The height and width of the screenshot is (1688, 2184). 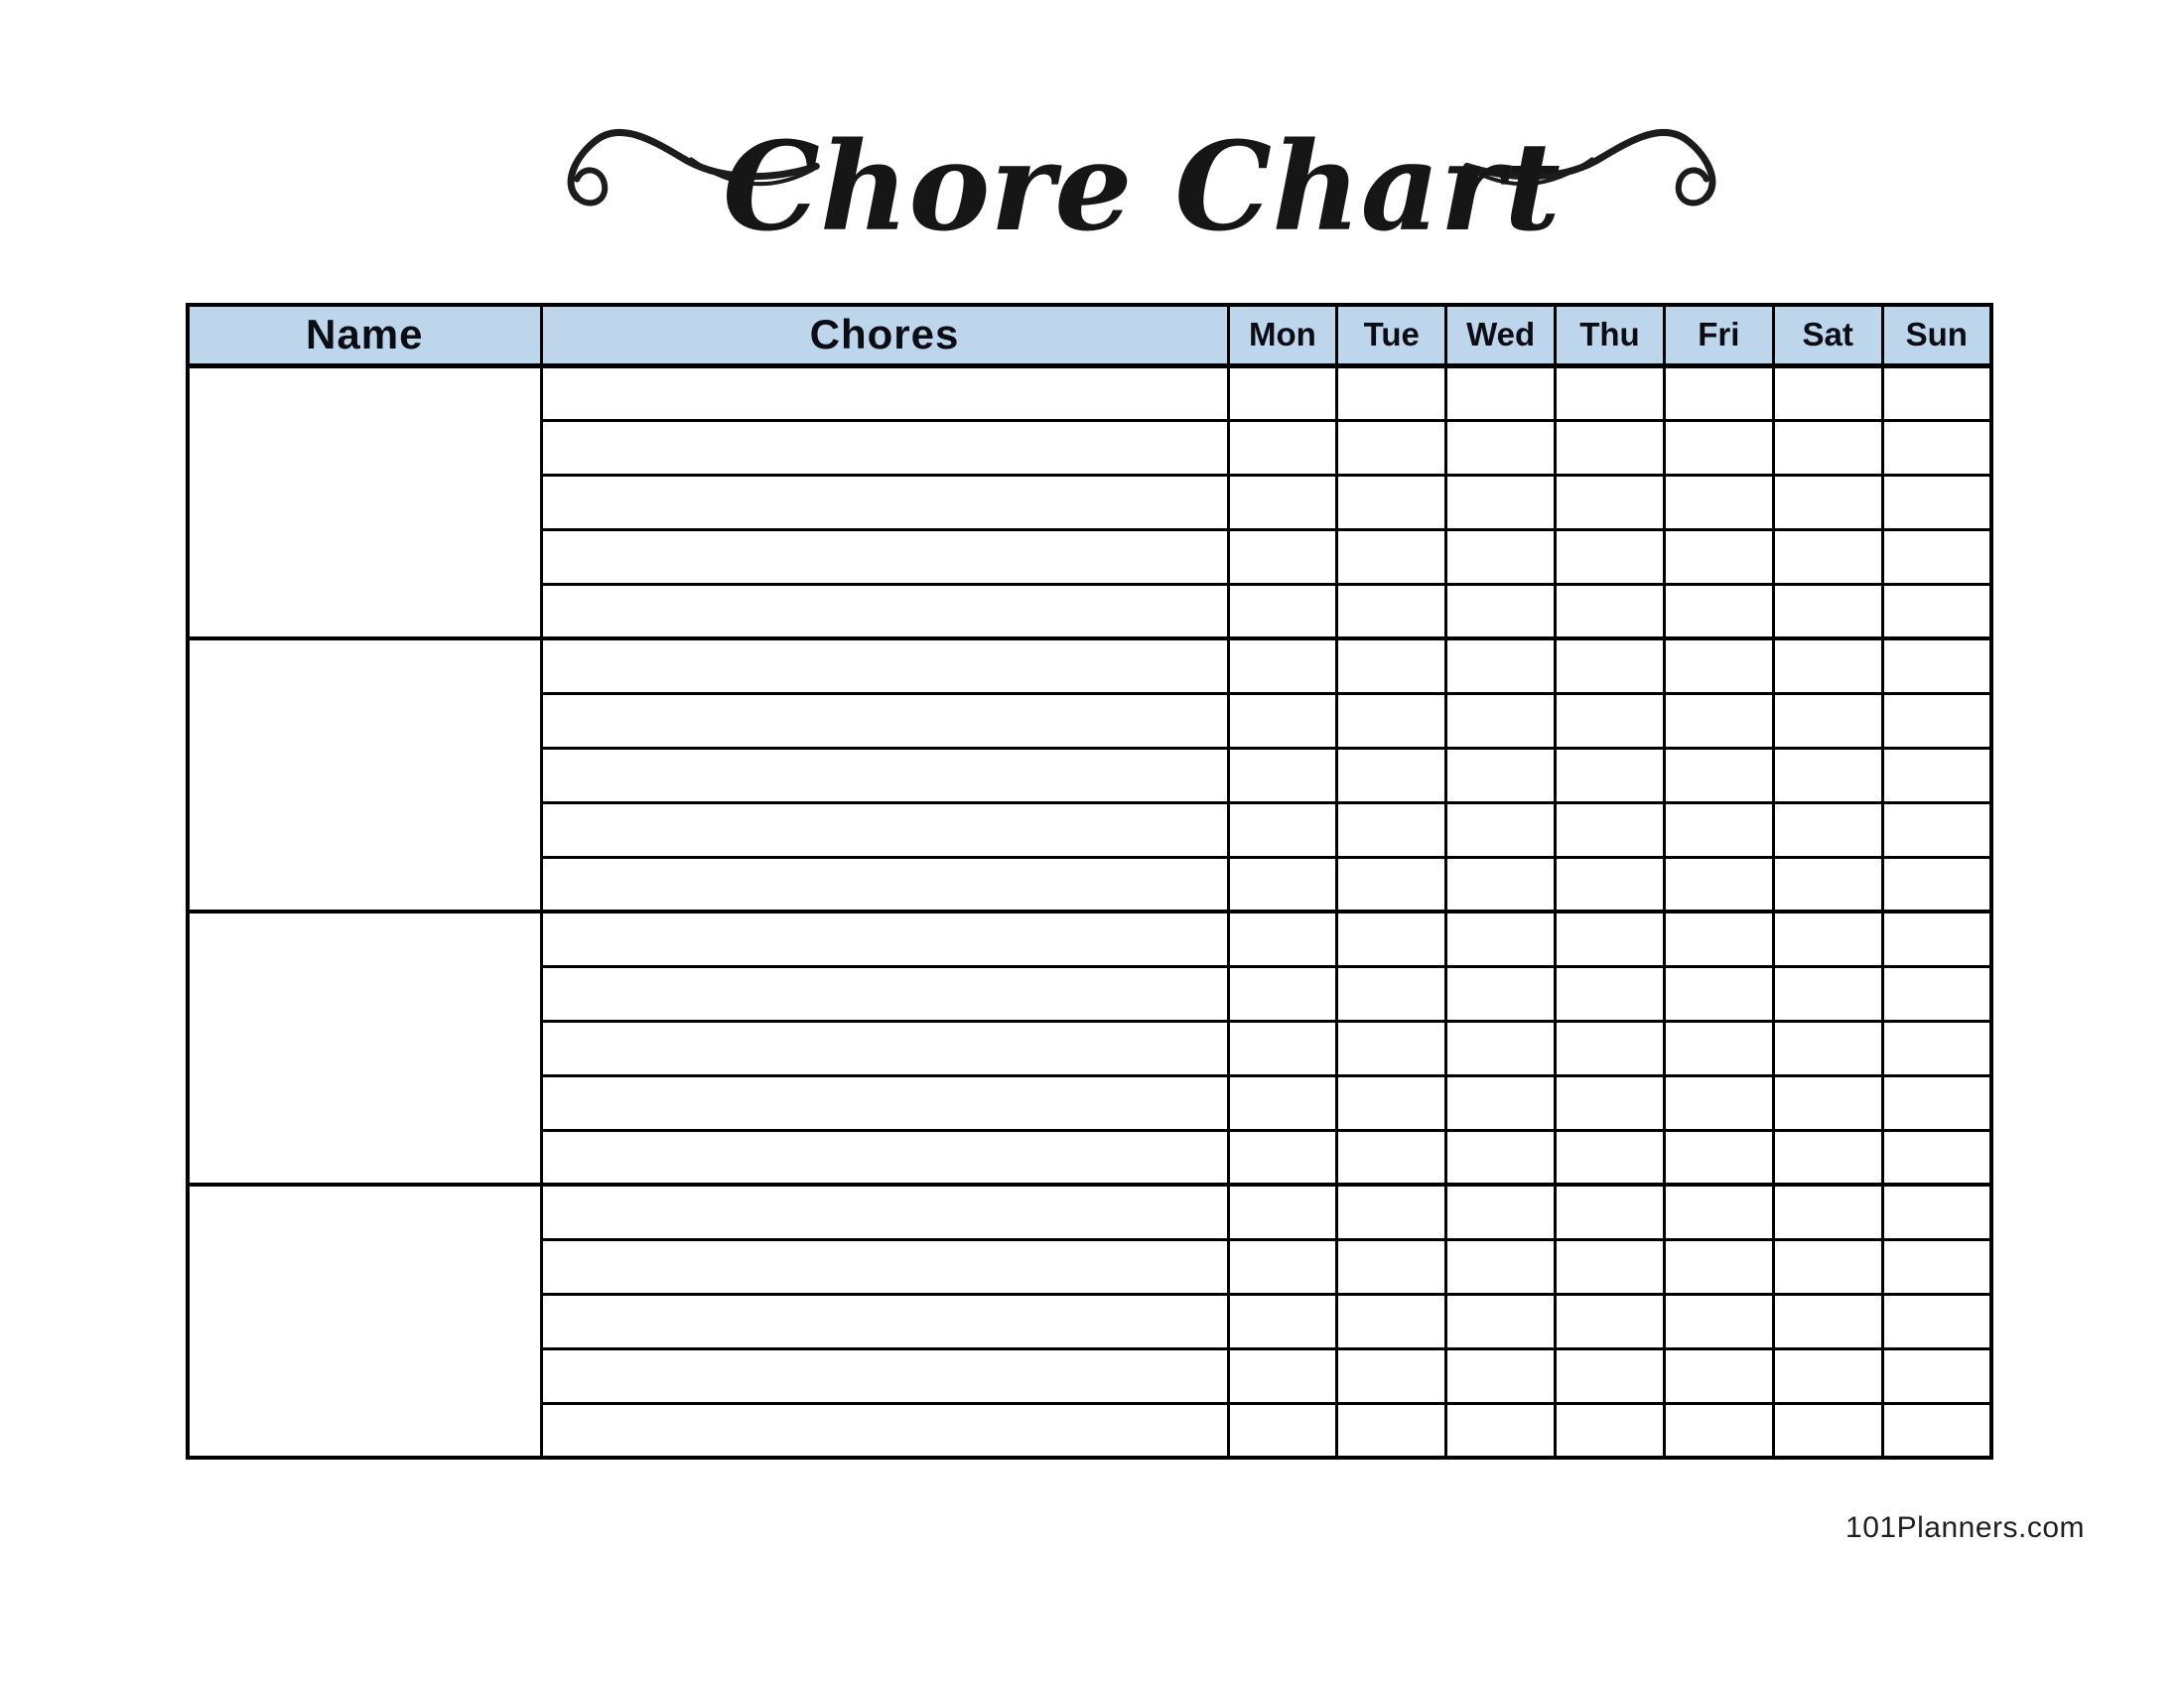 What do you see at coordinates (884, 884) in the screenshot?
I see `chore-cell-s2-r5` at bounding box center [884, 884].